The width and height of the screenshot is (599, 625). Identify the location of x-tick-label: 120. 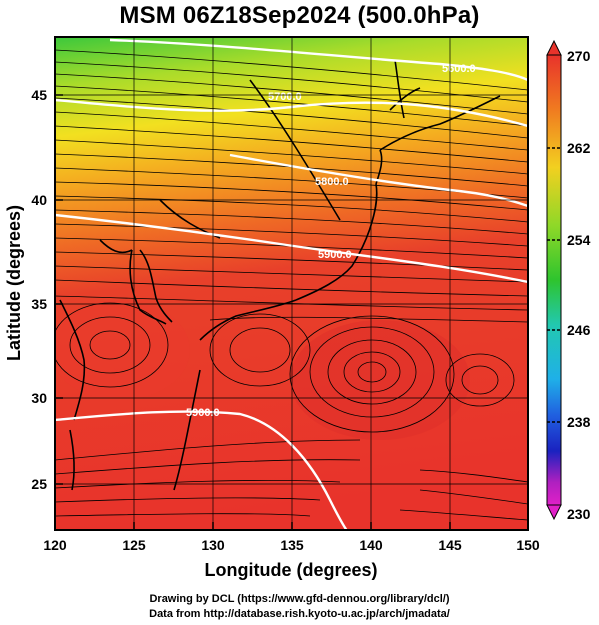
(55, 545).